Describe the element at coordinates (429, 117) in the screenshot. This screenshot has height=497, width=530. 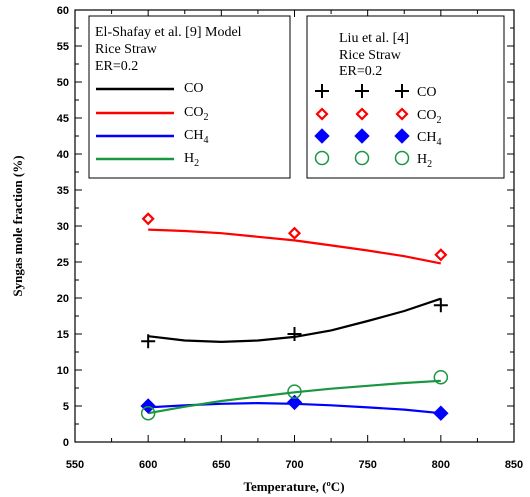
I see `exp-legend-label-co2: CO2` at that location.